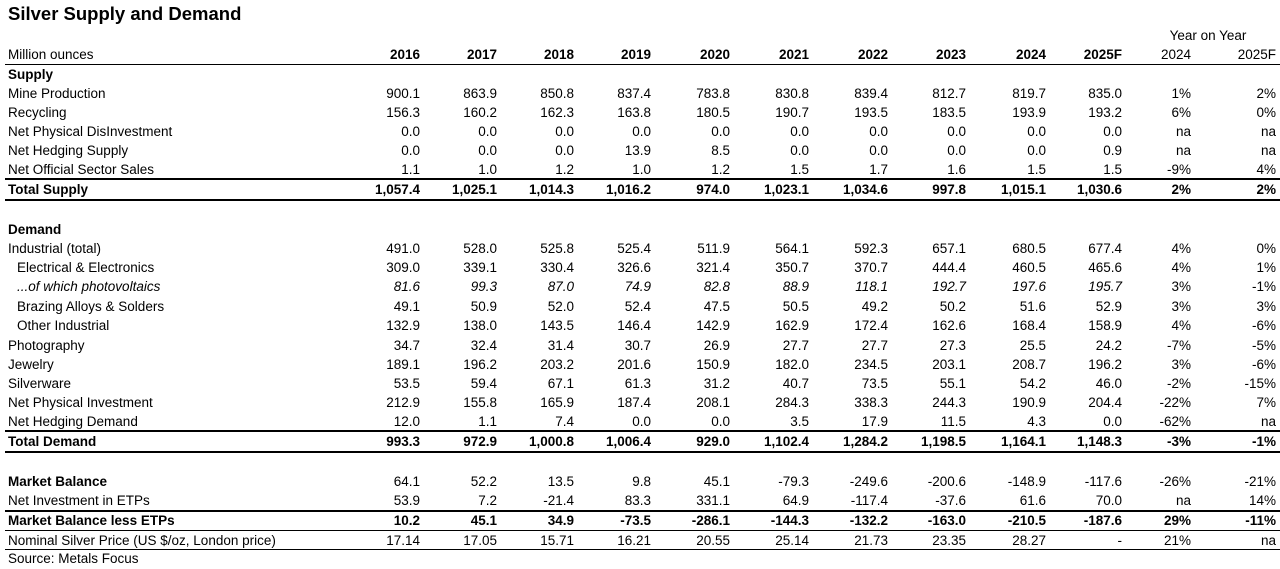 The image size is (1280, 569). I want to click on value-cell: 1,000.8, so click(551, 441).